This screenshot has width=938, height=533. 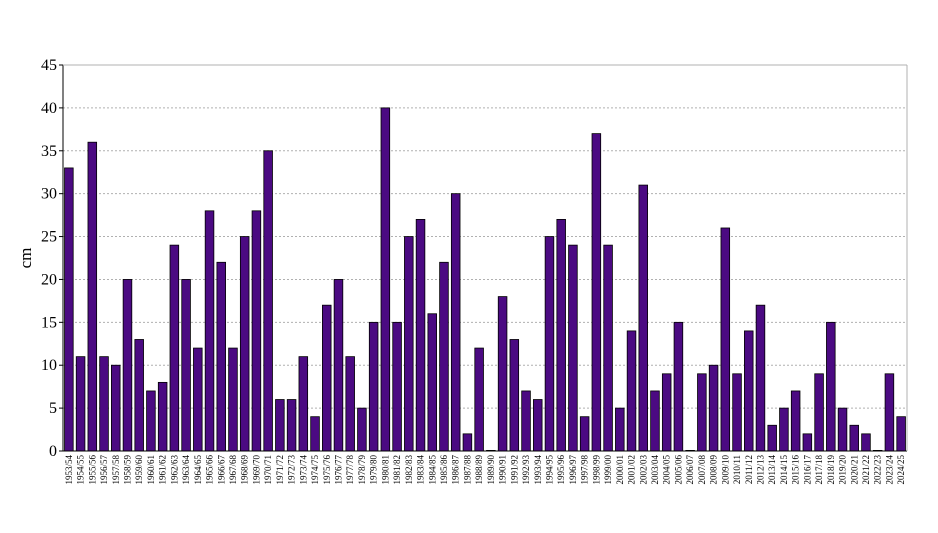 I want to click on x-tick-label: 2006/07, so click(x=690, y=470).